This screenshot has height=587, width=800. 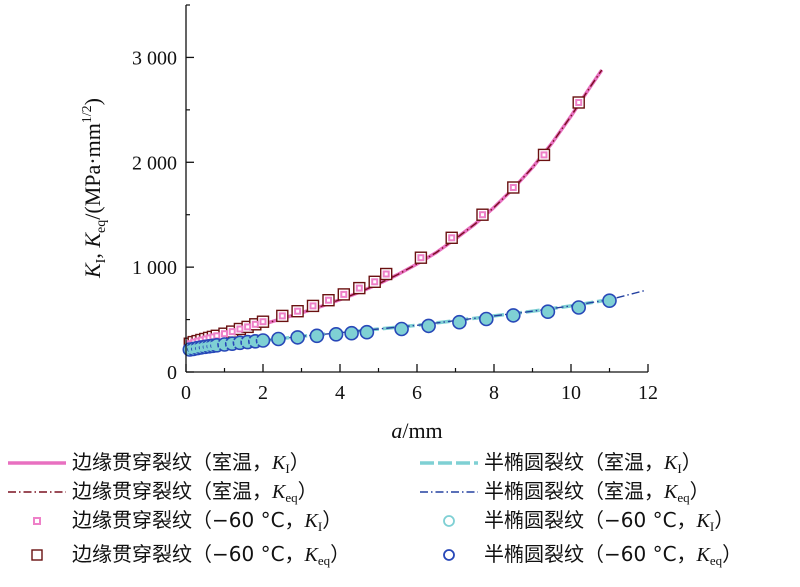 What do you see at coordinates (416, 430) in the screenshot?
I see `x-axis-title: a/mm` at bounding box center [416, 430].